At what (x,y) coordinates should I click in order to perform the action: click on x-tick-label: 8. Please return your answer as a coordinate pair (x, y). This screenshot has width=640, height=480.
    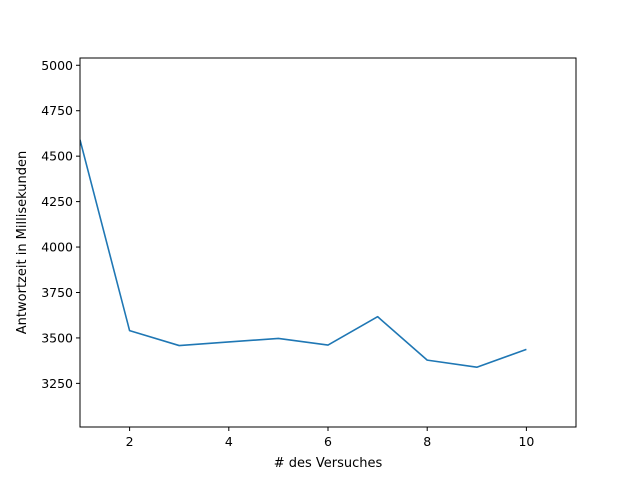
    Looking at the image, I should click on (427, 441).